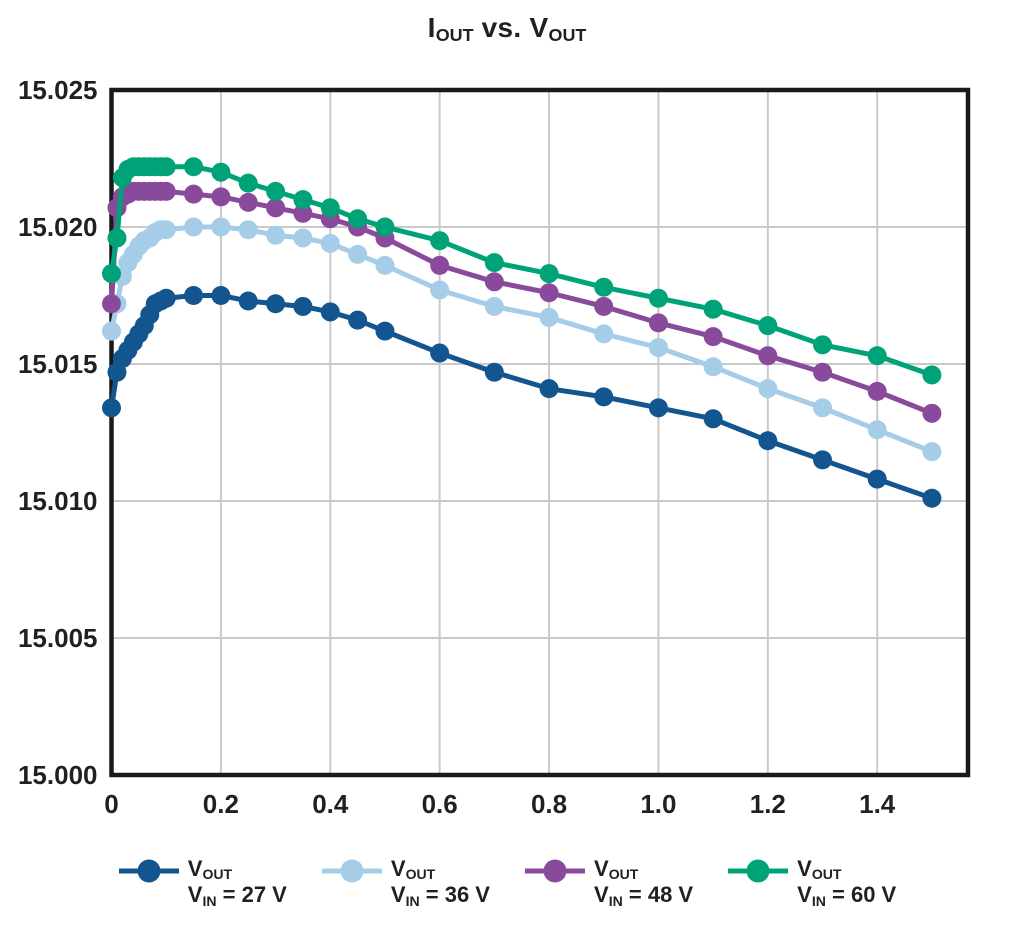 This screenshot has height=940, width=1014. I want to click on y-tick-label: 15.015, so click(58, 364).